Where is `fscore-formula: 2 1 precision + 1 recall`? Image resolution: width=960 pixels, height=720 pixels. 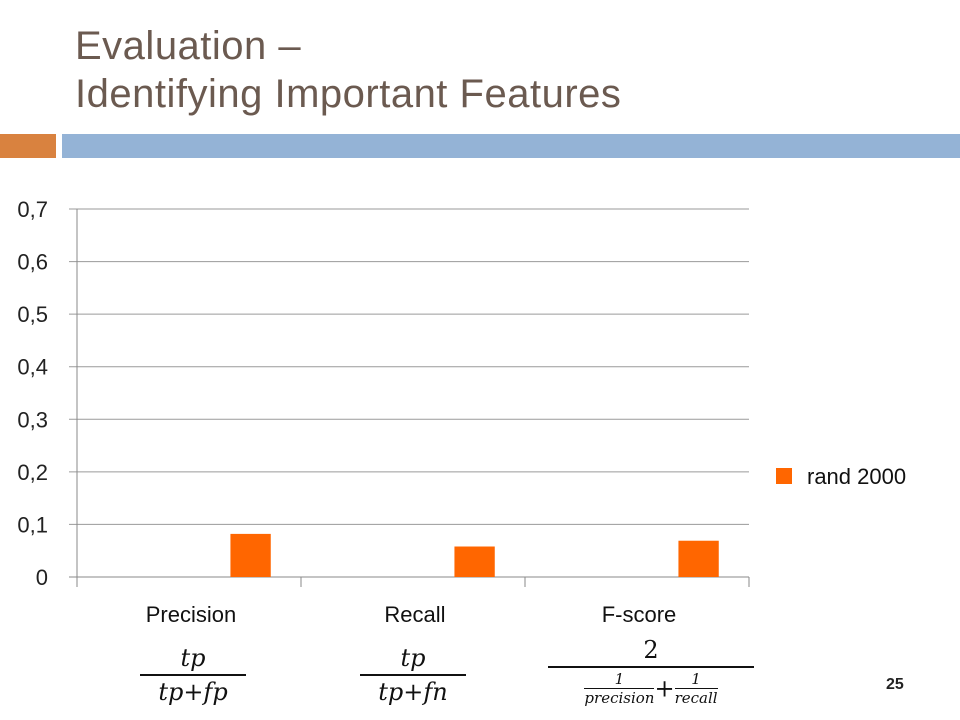 fscore-formula: 2 1 precision + 1 recall is located at coordinates (651, 671).